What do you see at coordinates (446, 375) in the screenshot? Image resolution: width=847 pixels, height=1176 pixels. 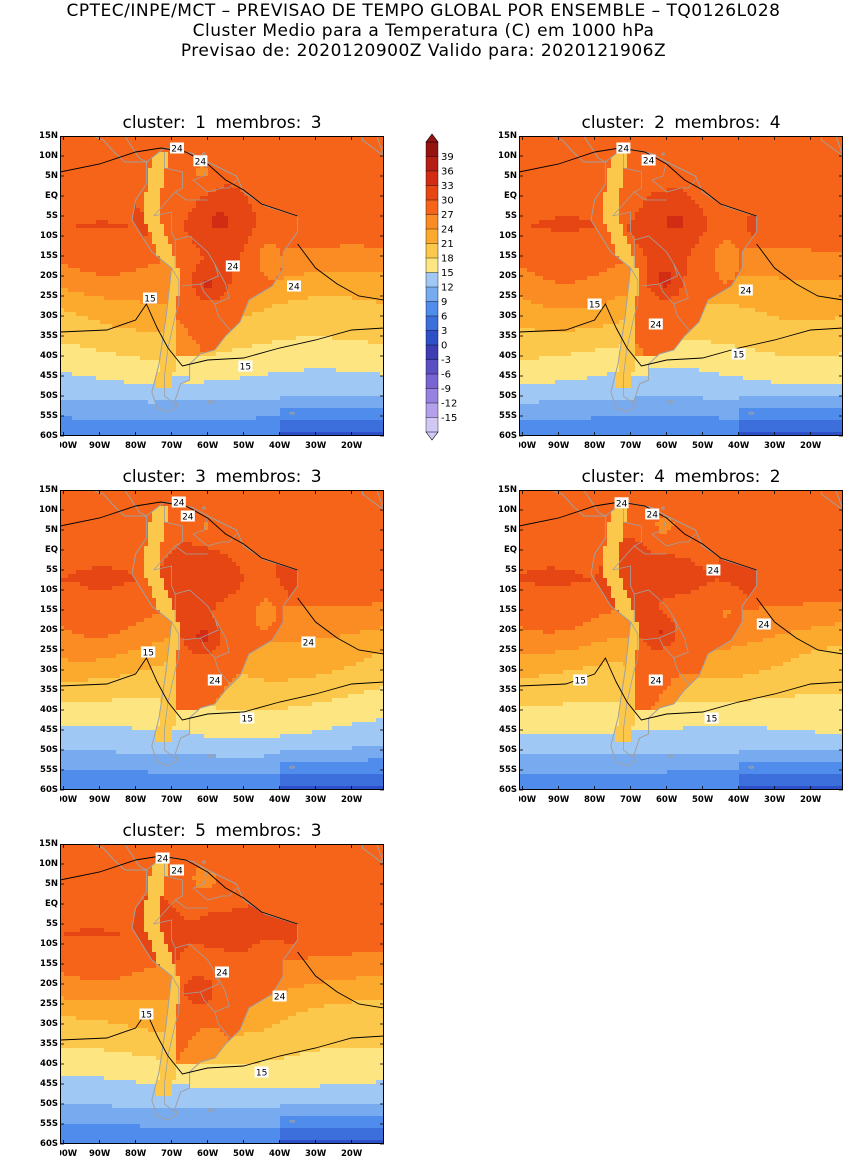 I see `legend-level-label: -6` at bounding box center [446, 375].